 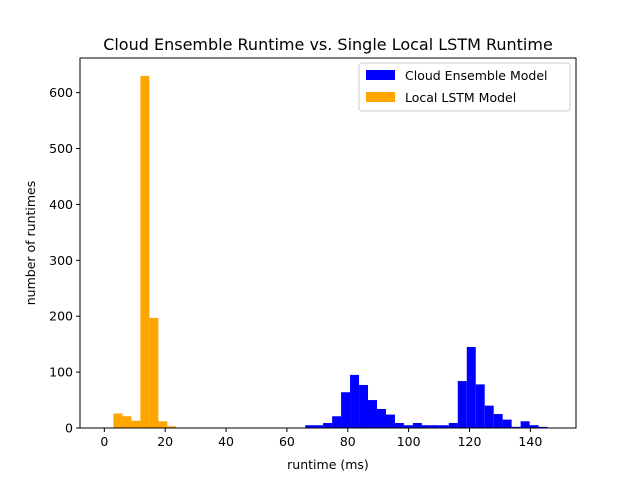 What do you see at coordinates (287, 441) in the screenshot?
I see `x-tick-label: 60` at bounding box center [287, 441].